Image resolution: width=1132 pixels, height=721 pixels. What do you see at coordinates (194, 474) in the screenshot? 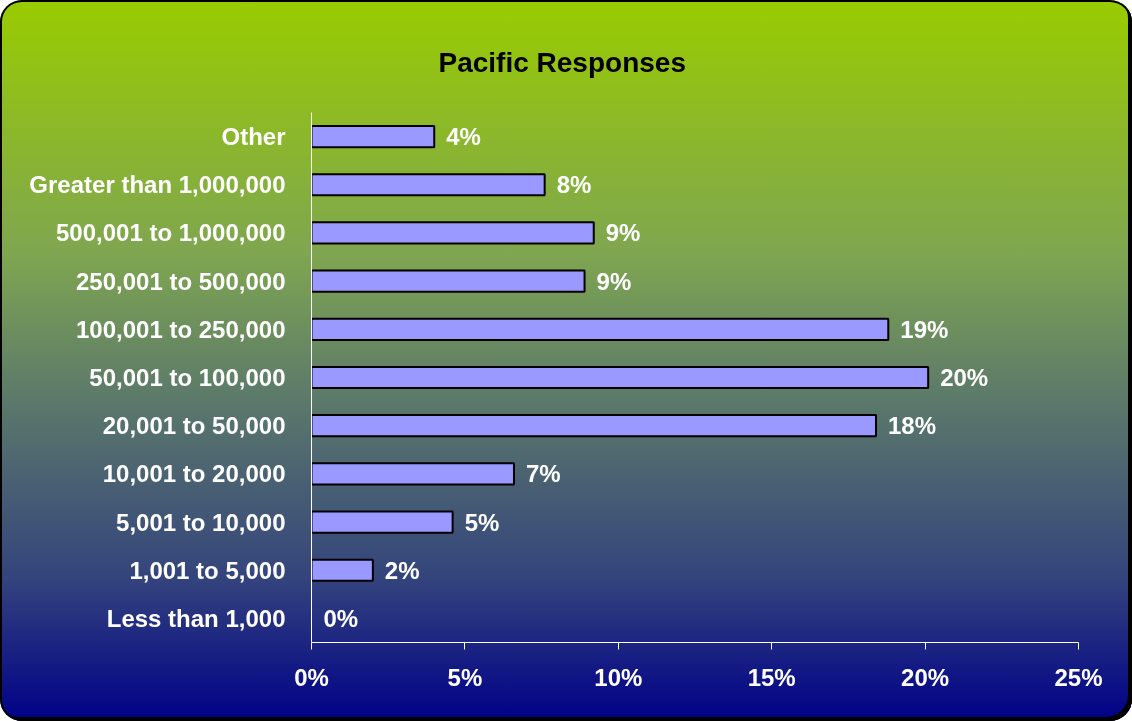
I see `y-tick-label: 10,001 to 20,000` at bounding box center [194, 474].